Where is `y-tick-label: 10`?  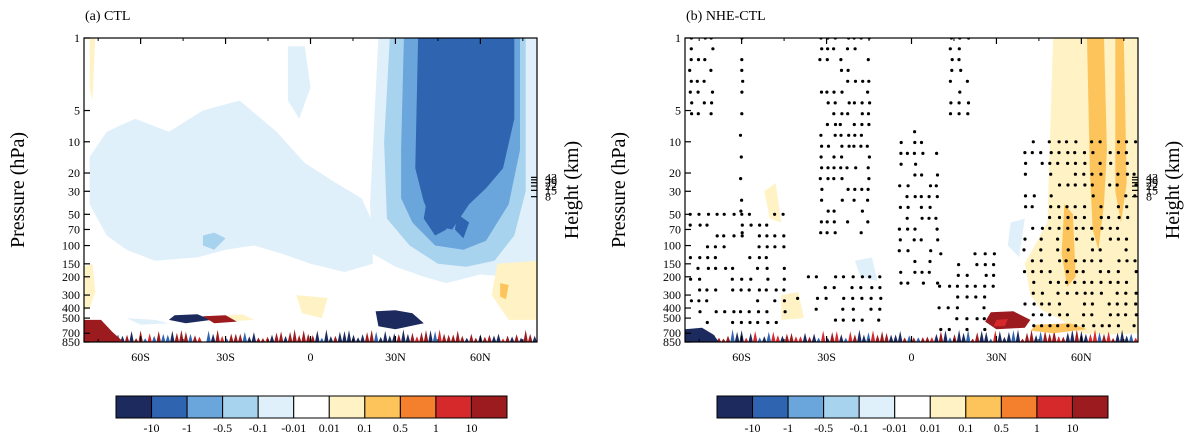 y-tick-label: 10 is located at coordinates (675, 142).